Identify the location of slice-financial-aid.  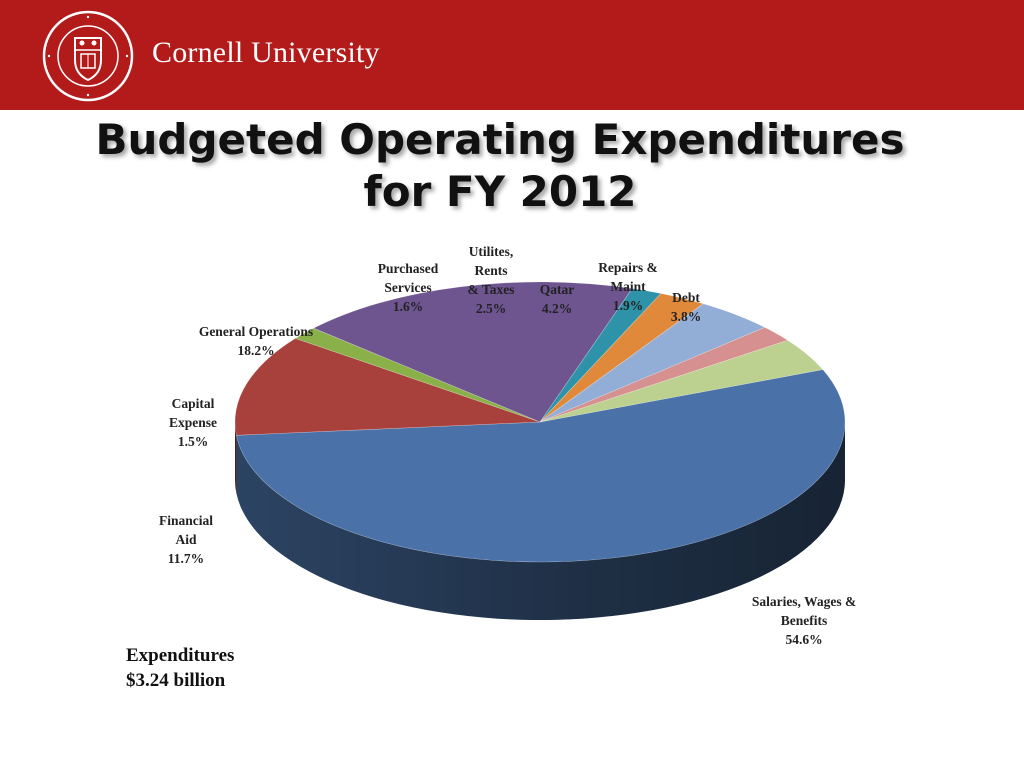
(387, 387).